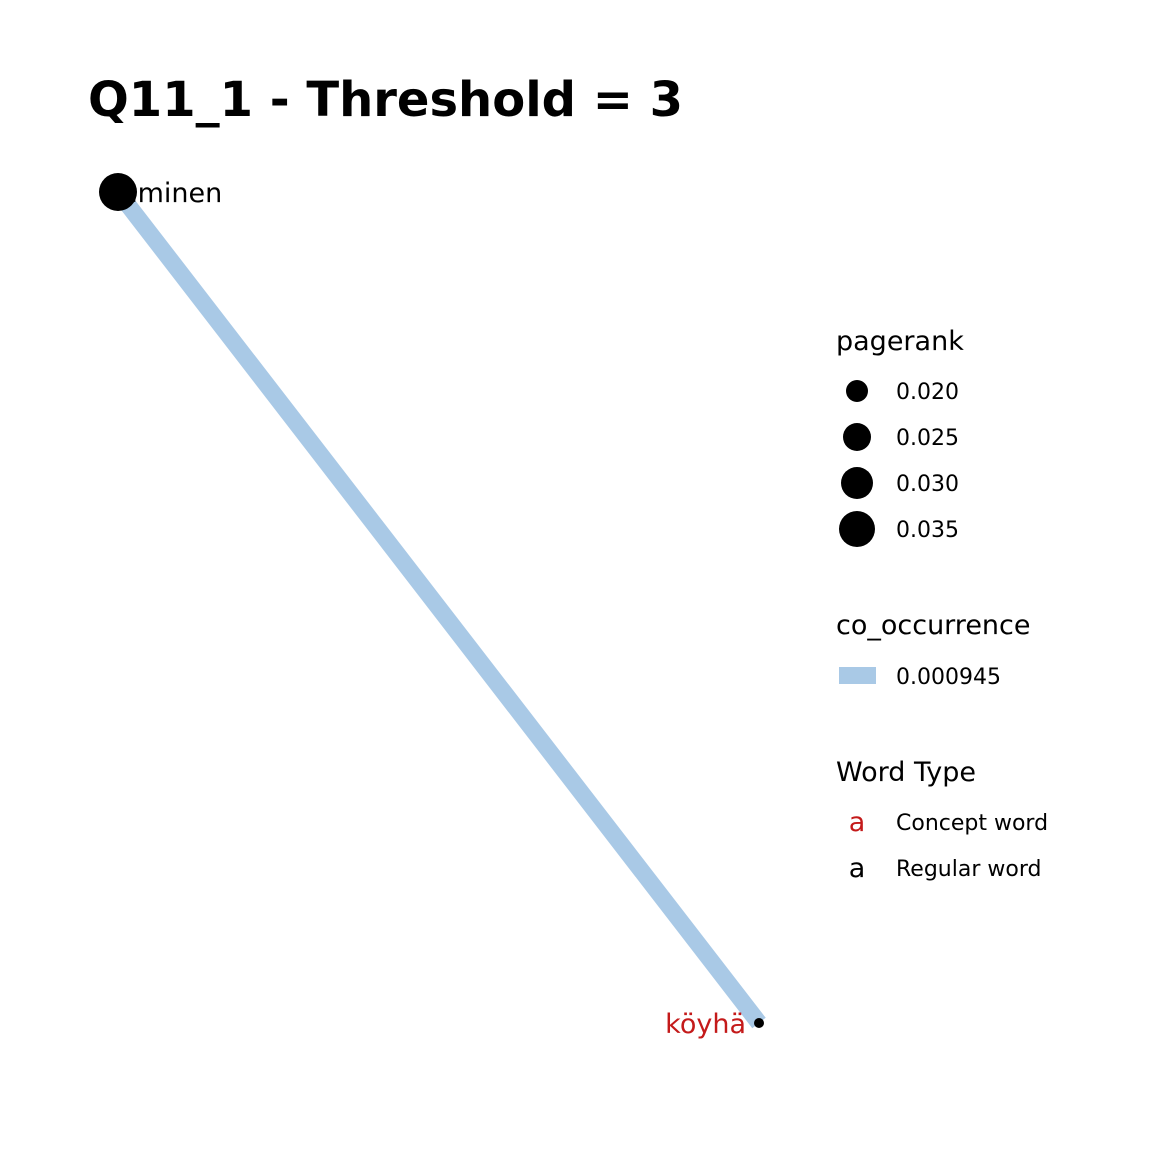  What do you see at coordinates (900, 341) in the screenshot?
I see `legend-pagerank-title: pagerank` at bounding box center [900, 341].